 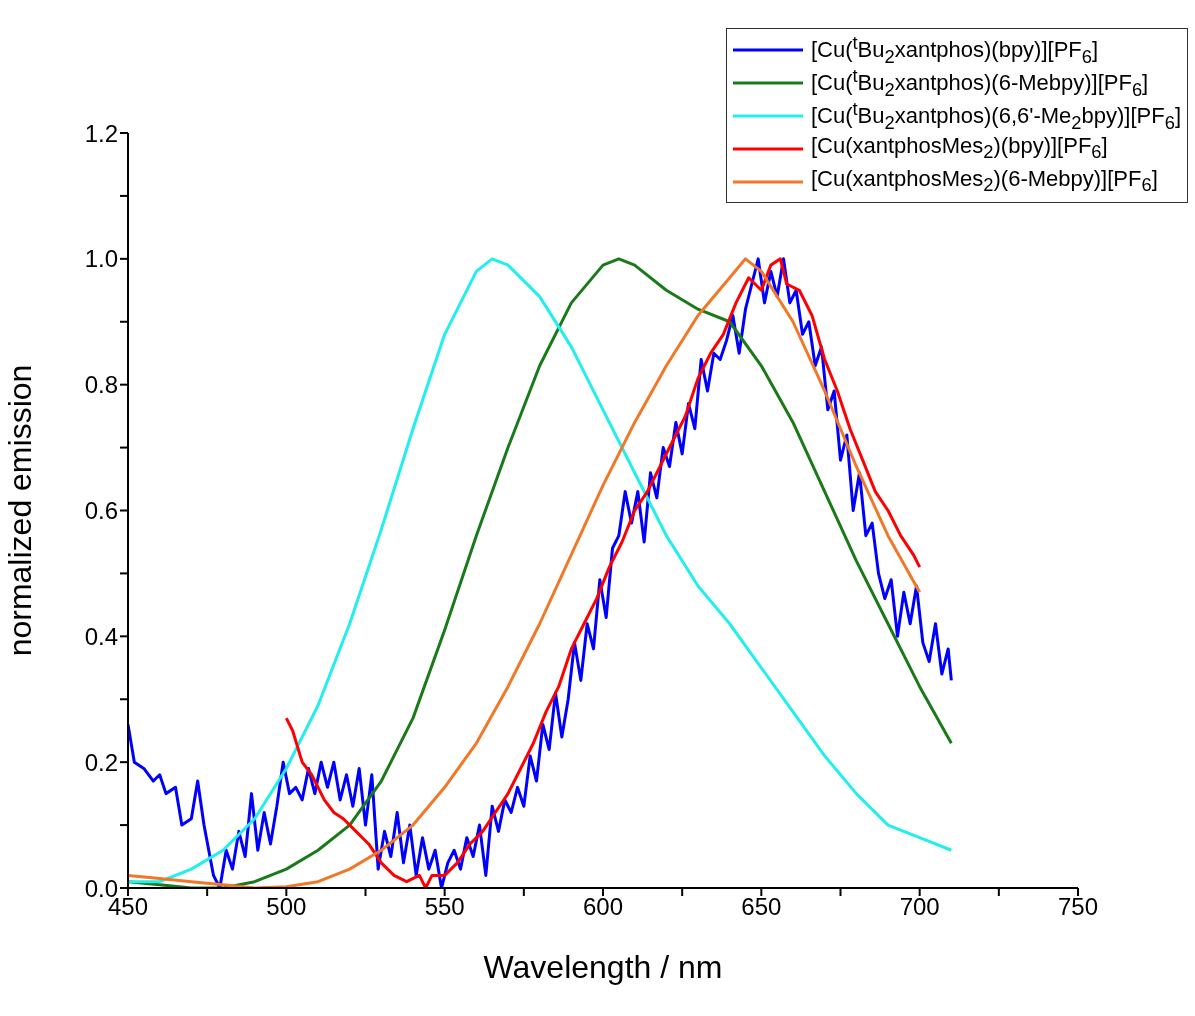 I want to click on x-tick-label: 750, so click(x=1078, y=907).